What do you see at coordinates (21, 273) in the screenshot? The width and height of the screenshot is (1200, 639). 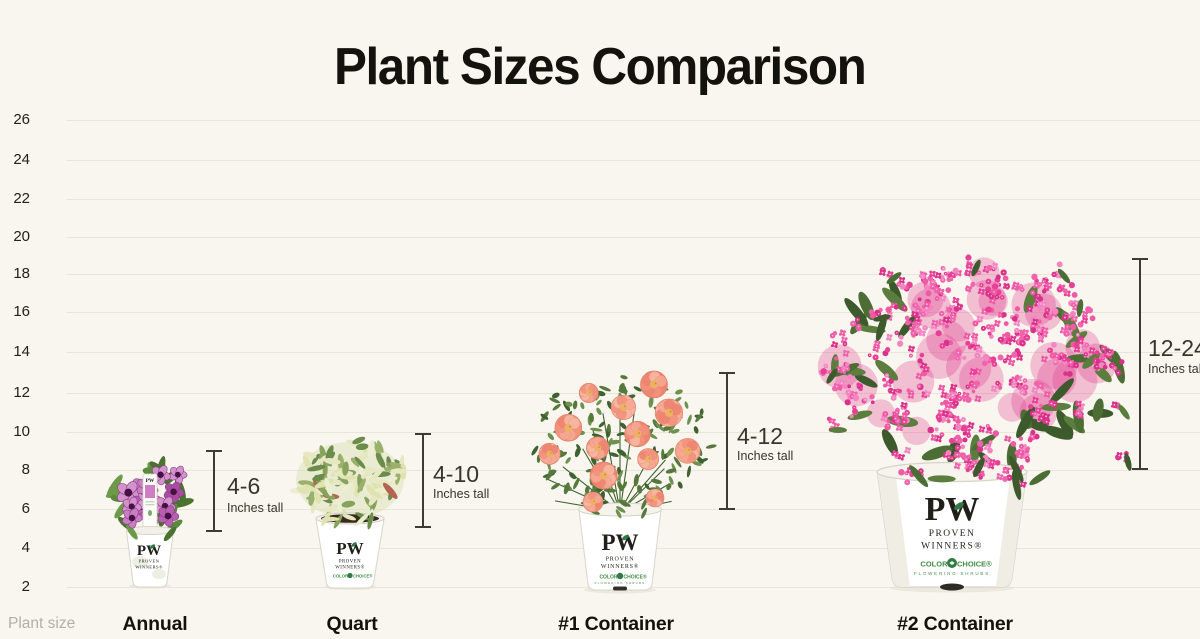 I see `y-tick-label: 18` at bounding box center [21, 273].